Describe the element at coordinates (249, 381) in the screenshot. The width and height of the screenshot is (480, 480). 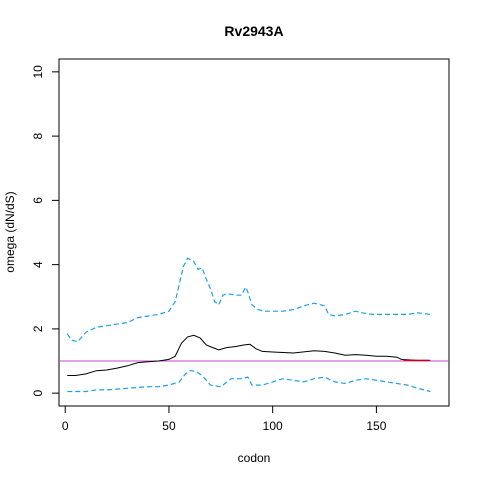
I see `lower-ci-line` at that location.